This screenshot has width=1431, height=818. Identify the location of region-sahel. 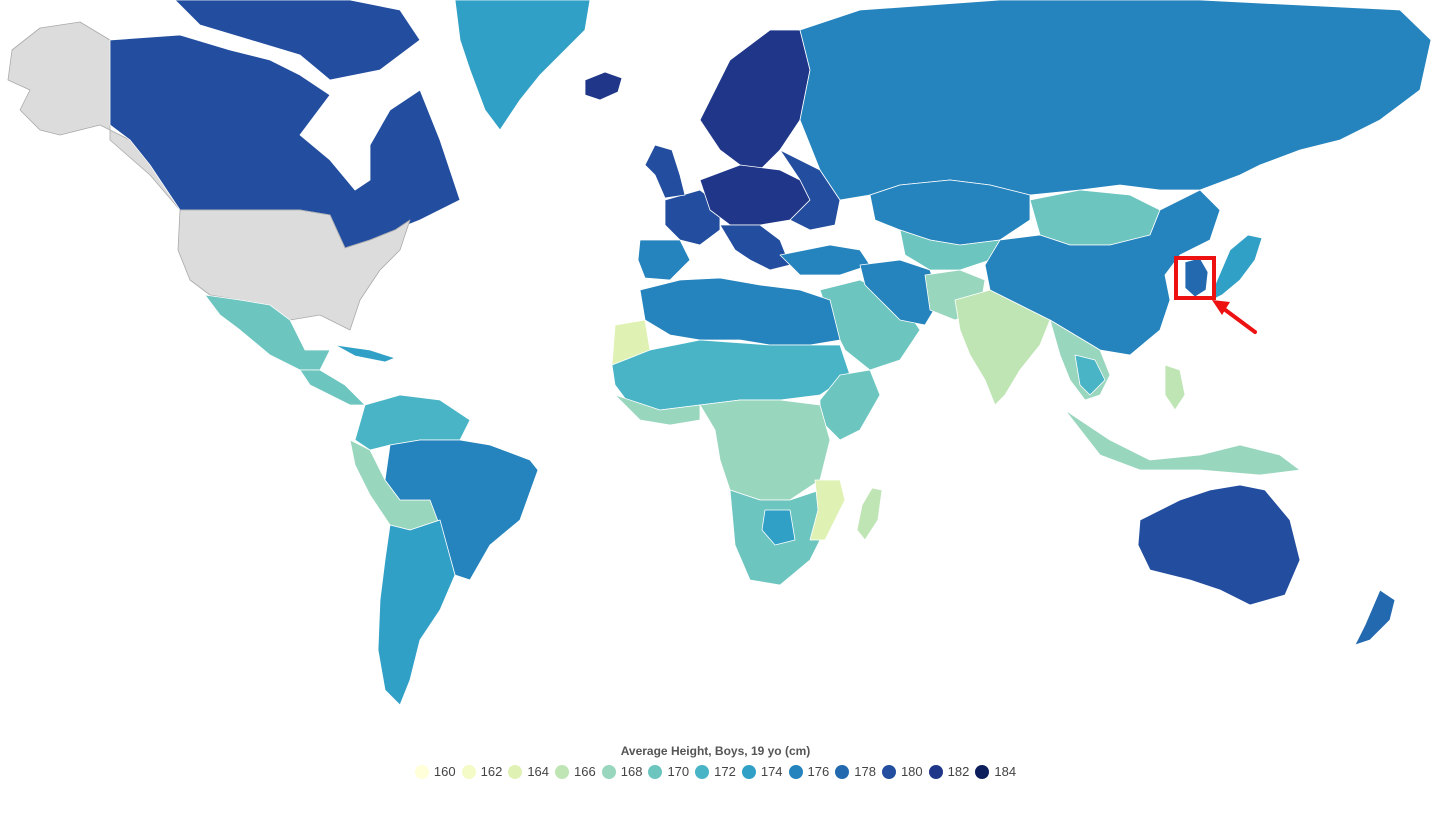
(731, 375).